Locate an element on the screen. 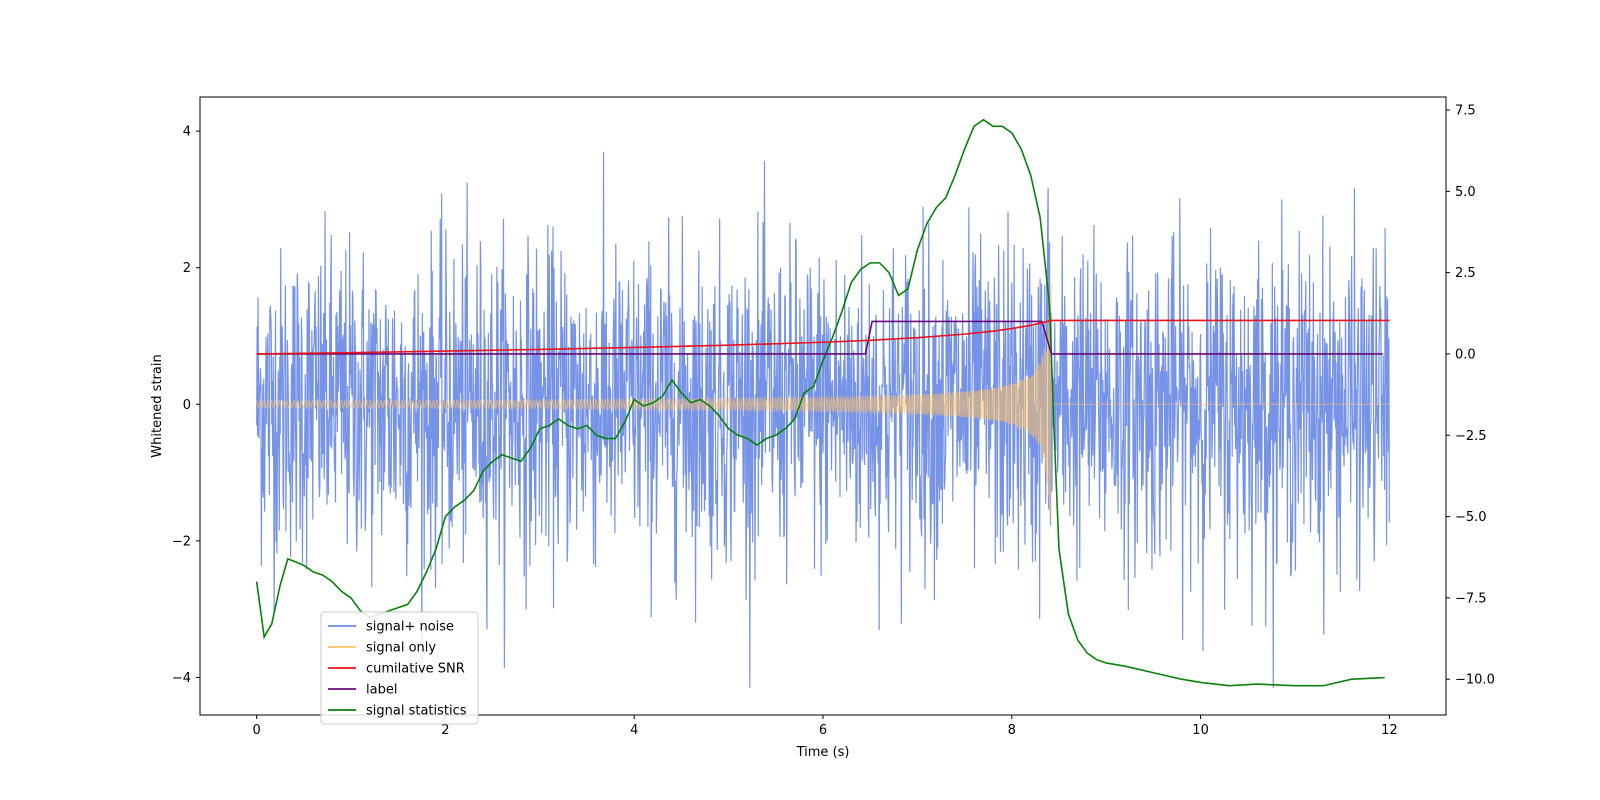 This screenshot has height=800, width=1600. x-tick-label: 4 is located at coordinates (634, 730).